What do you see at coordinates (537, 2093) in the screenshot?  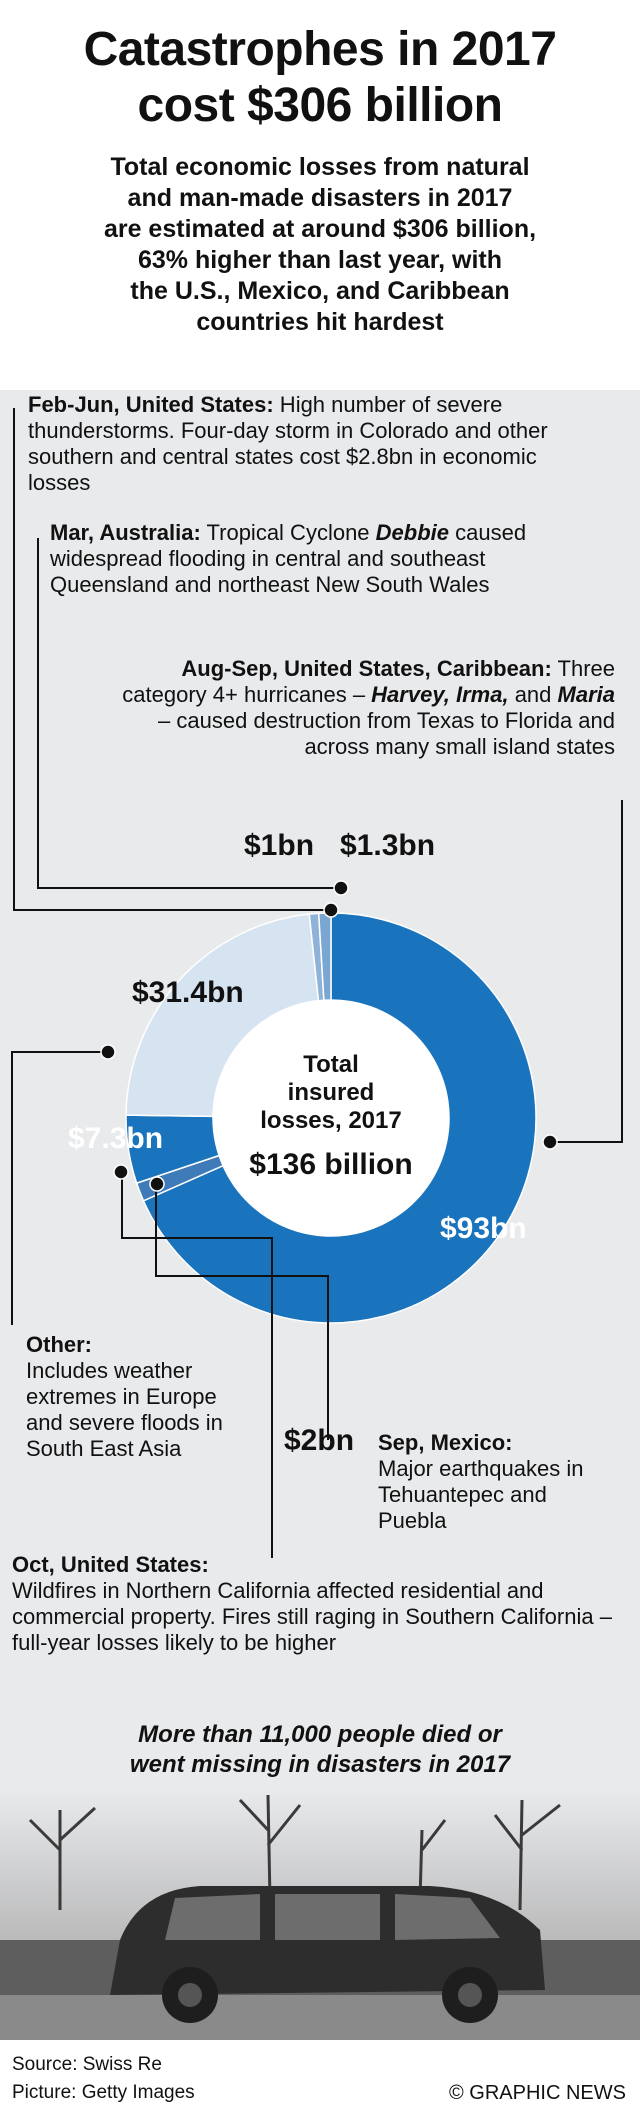 I see `copyright: © GRAPHIC NEWS` at bounding box center [537, 2093].